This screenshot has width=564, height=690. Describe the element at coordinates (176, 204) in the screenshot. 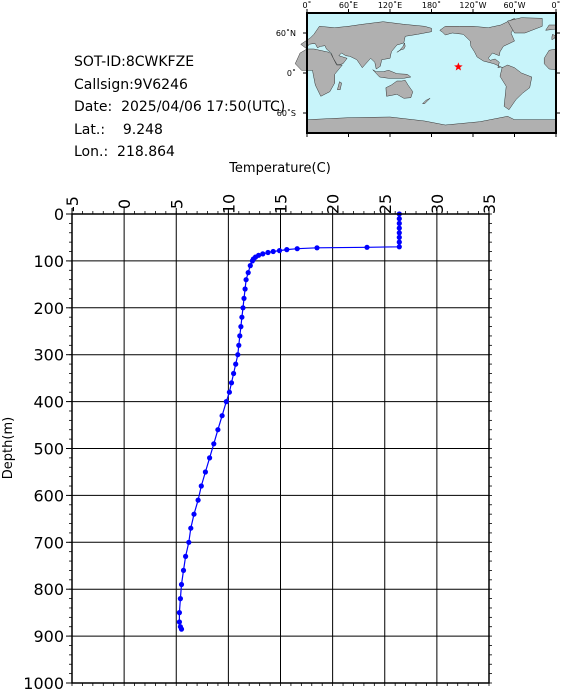

I see `x-tick-label: 5` at that location.